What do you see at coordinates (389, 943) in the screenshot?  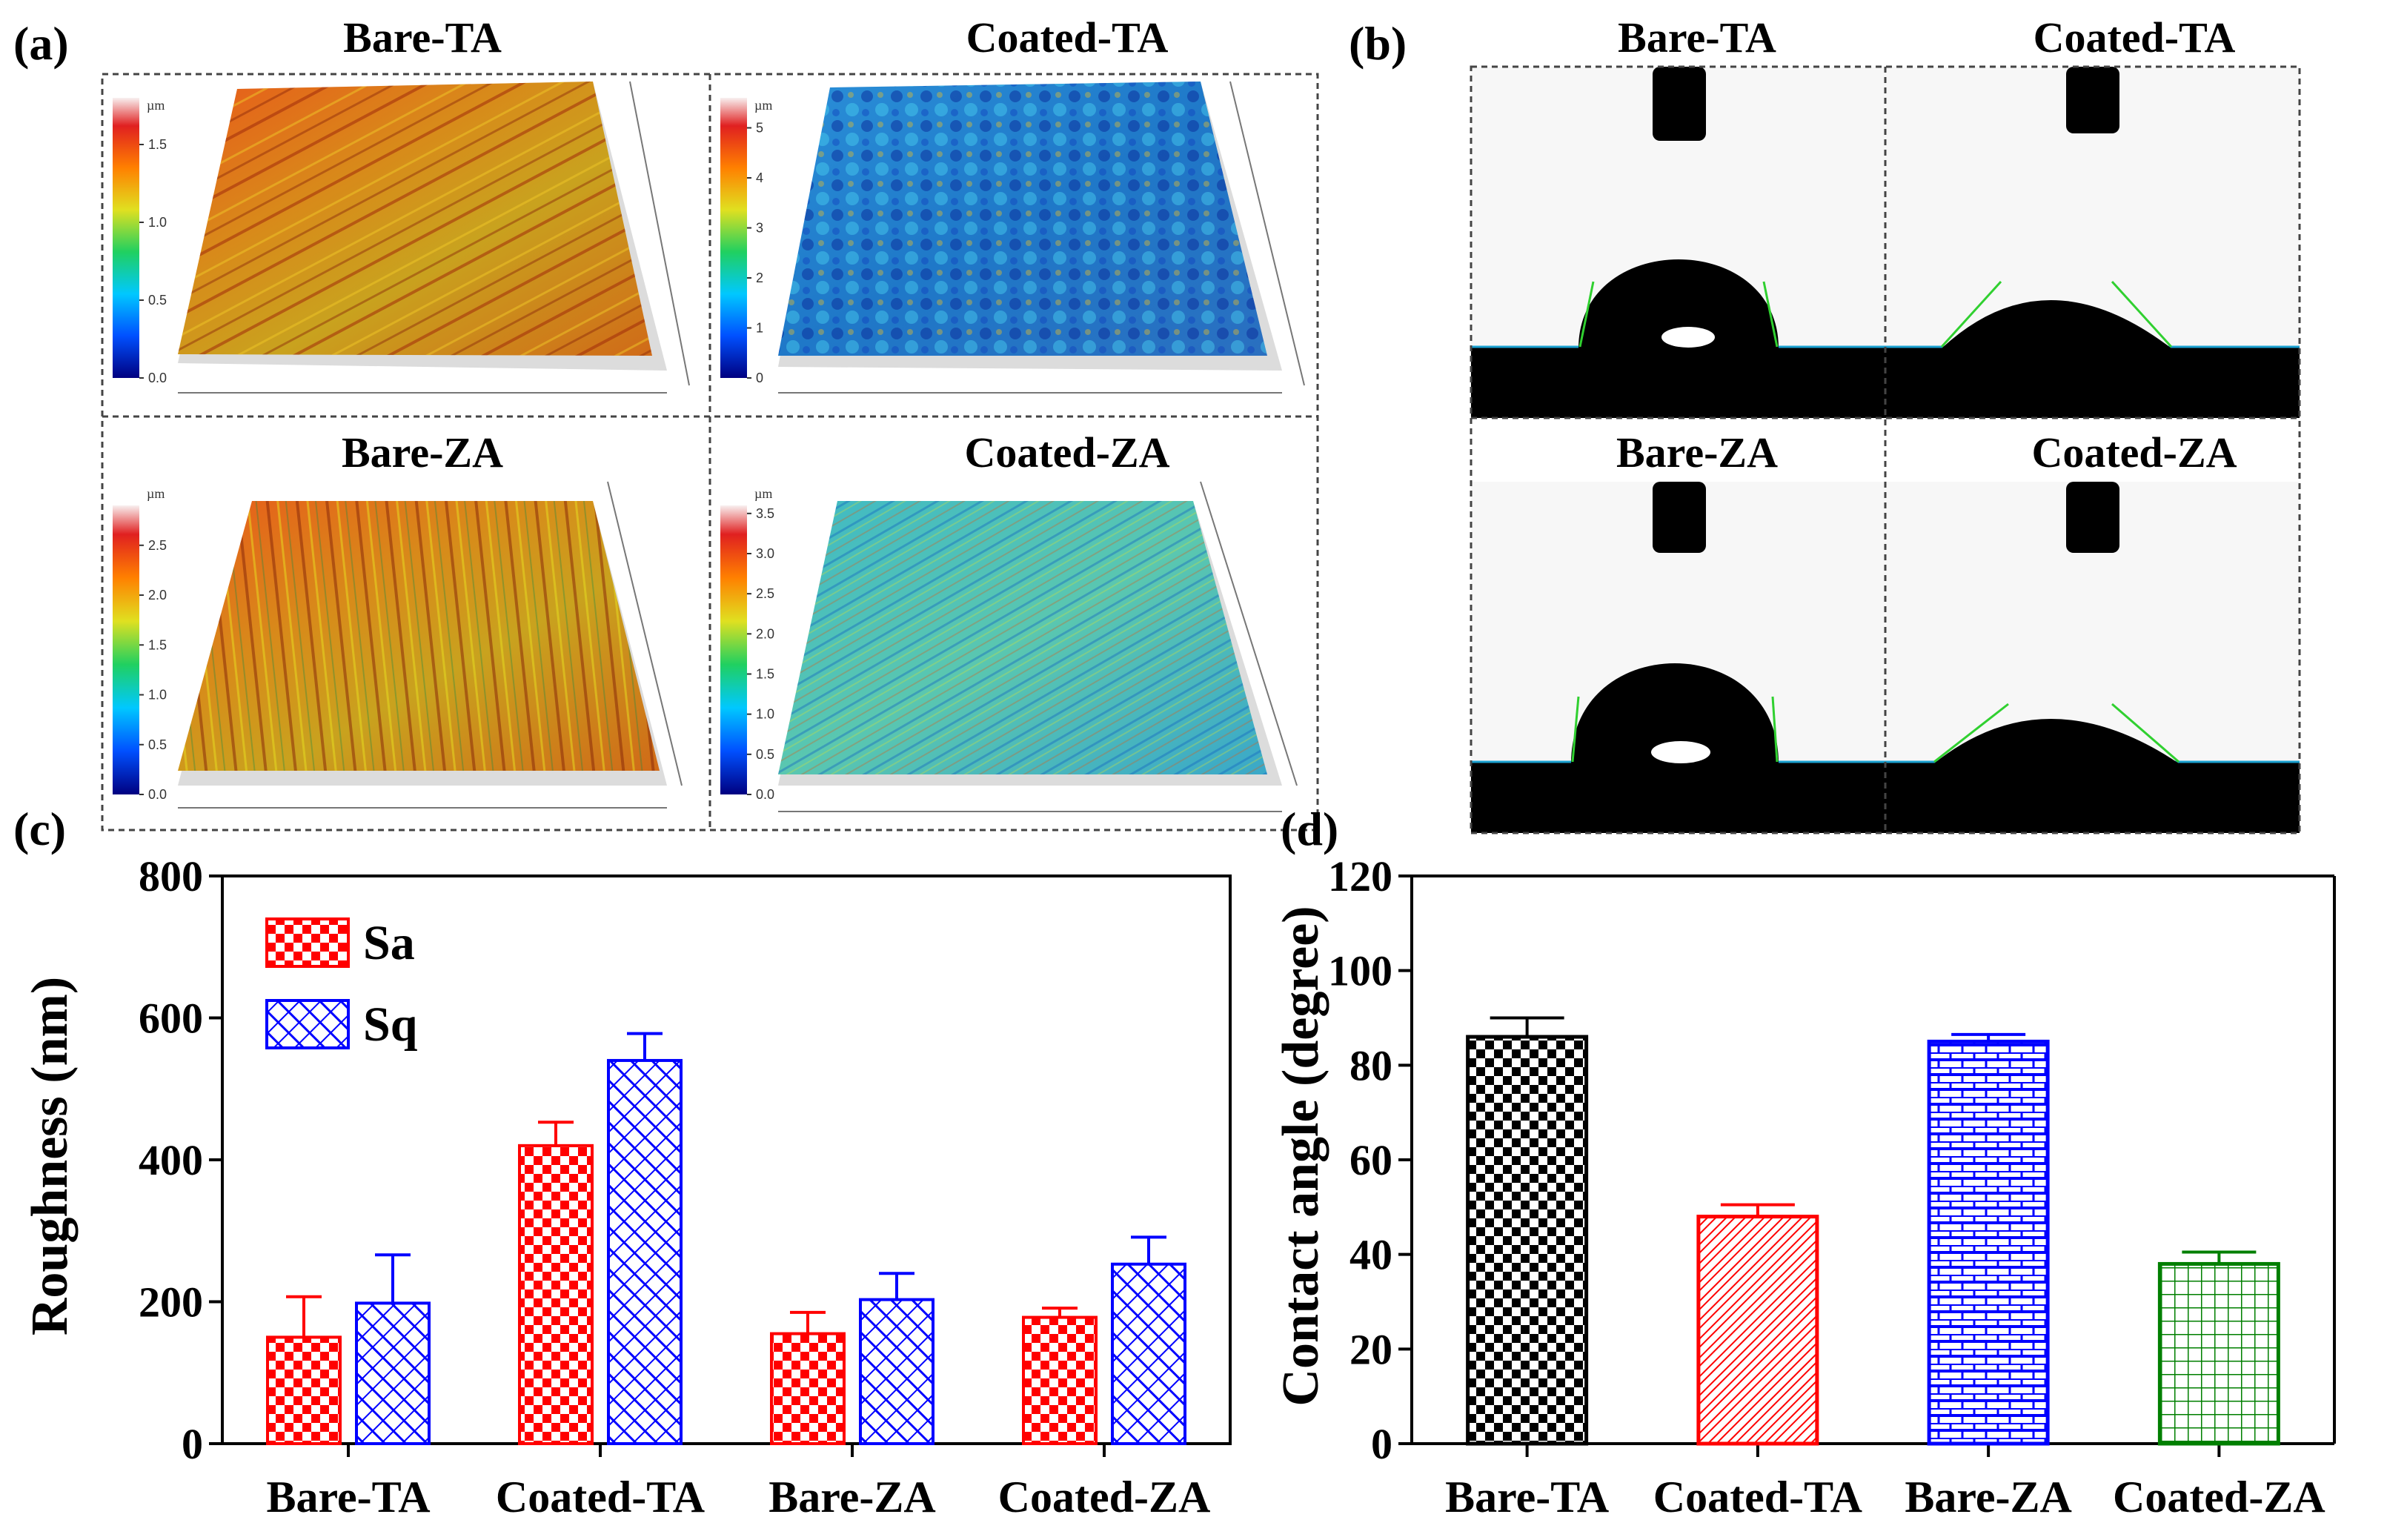 I see `legend-label: Sa` at bounding box center [389, 943].